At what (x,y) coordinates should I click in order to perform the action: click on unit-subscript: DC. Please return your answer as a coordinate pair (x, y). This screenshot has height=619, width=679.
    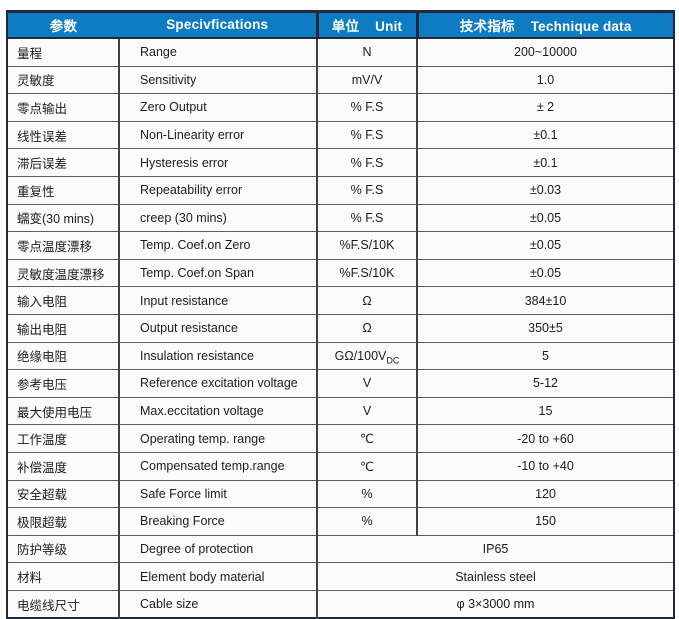
    Looking at the image, I should click on (393, 360).